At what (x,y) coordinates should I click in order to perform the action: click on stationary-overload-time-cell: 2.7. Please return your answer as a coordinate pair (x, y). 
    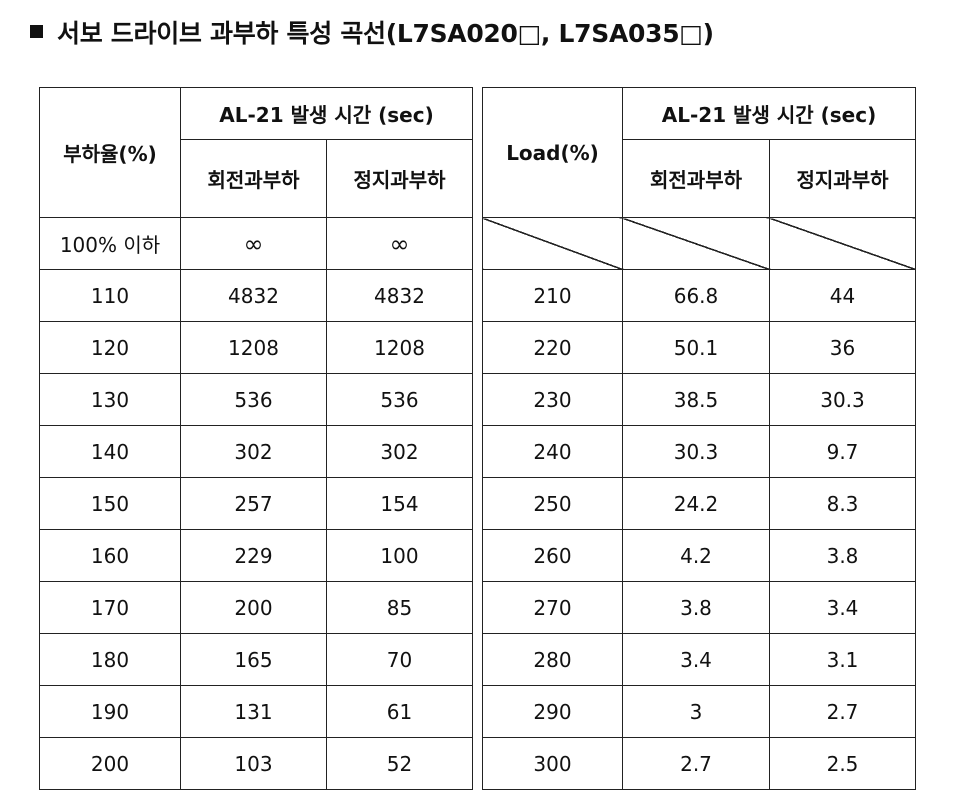
    Looking at the image, I should click on (842, 711).